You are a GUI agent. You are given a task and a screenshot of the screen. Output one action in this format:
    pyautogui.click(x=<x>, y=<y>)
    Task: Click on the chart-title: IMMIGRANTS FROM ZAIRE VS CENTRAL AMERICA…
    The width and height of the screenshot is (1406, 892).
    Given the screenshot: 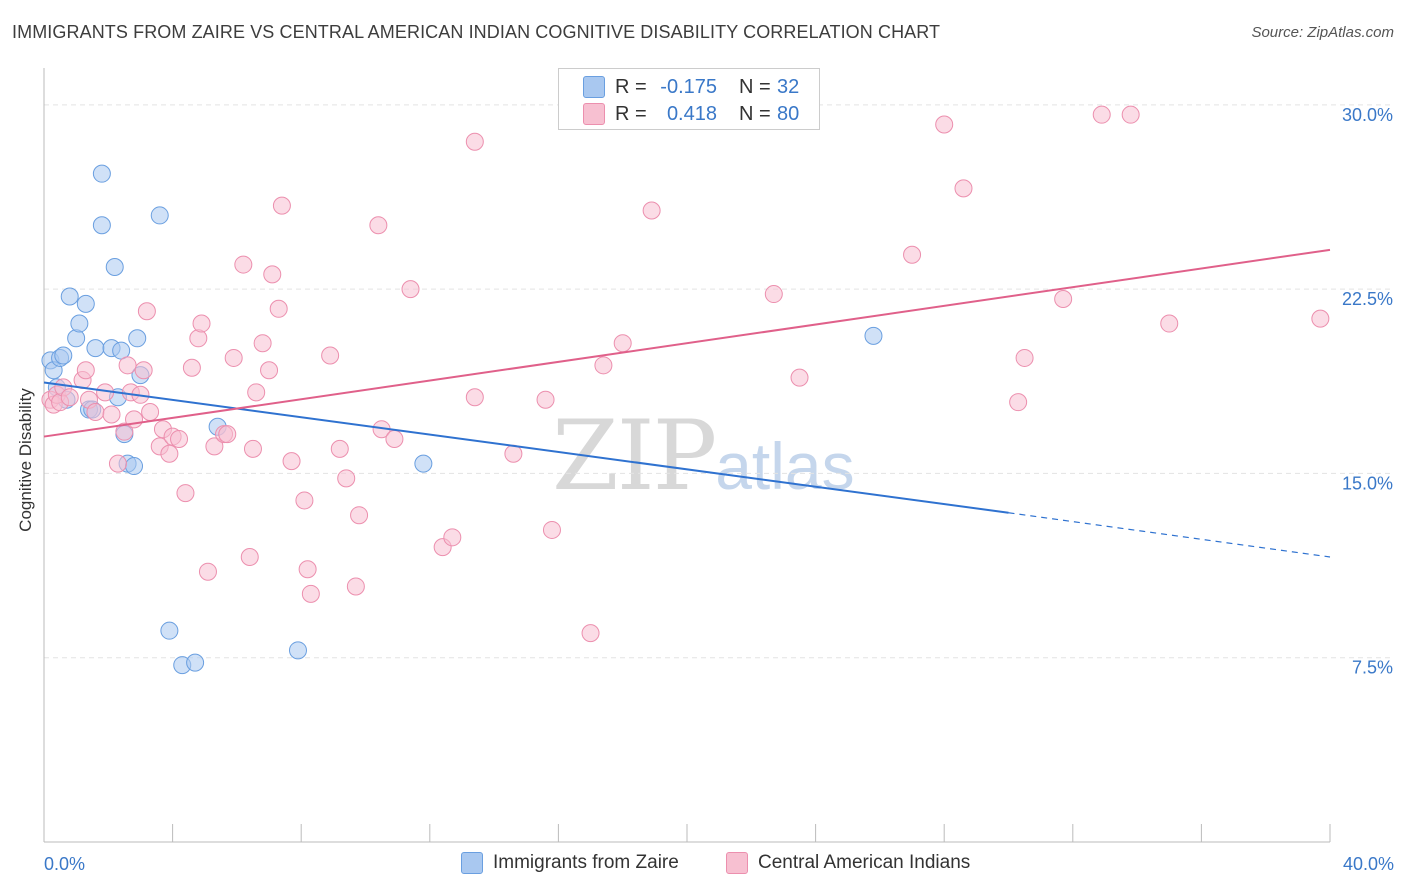 What is the action you would take?
    pyautogui.click(x=476, y=32)
    